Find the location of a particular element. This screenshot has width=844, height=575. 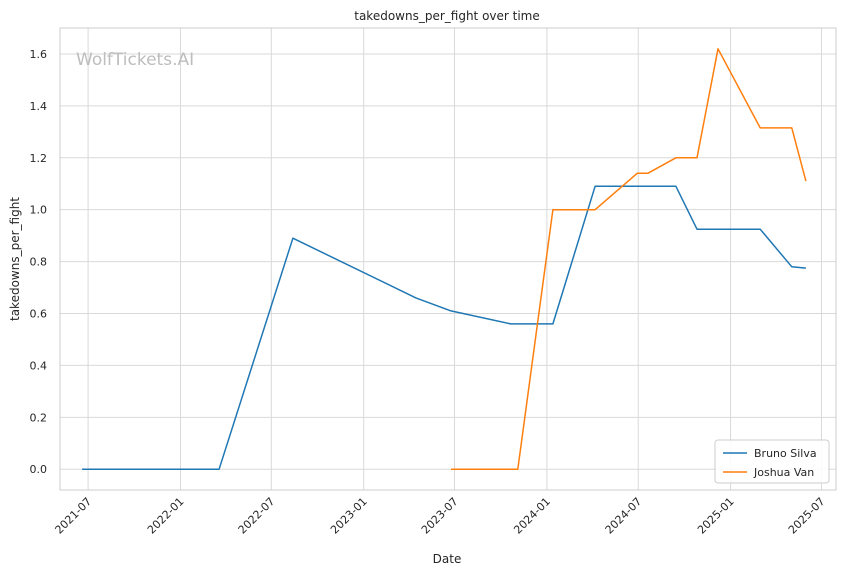

y-tick-label: 1.2 is located at coordinates (39, 158).